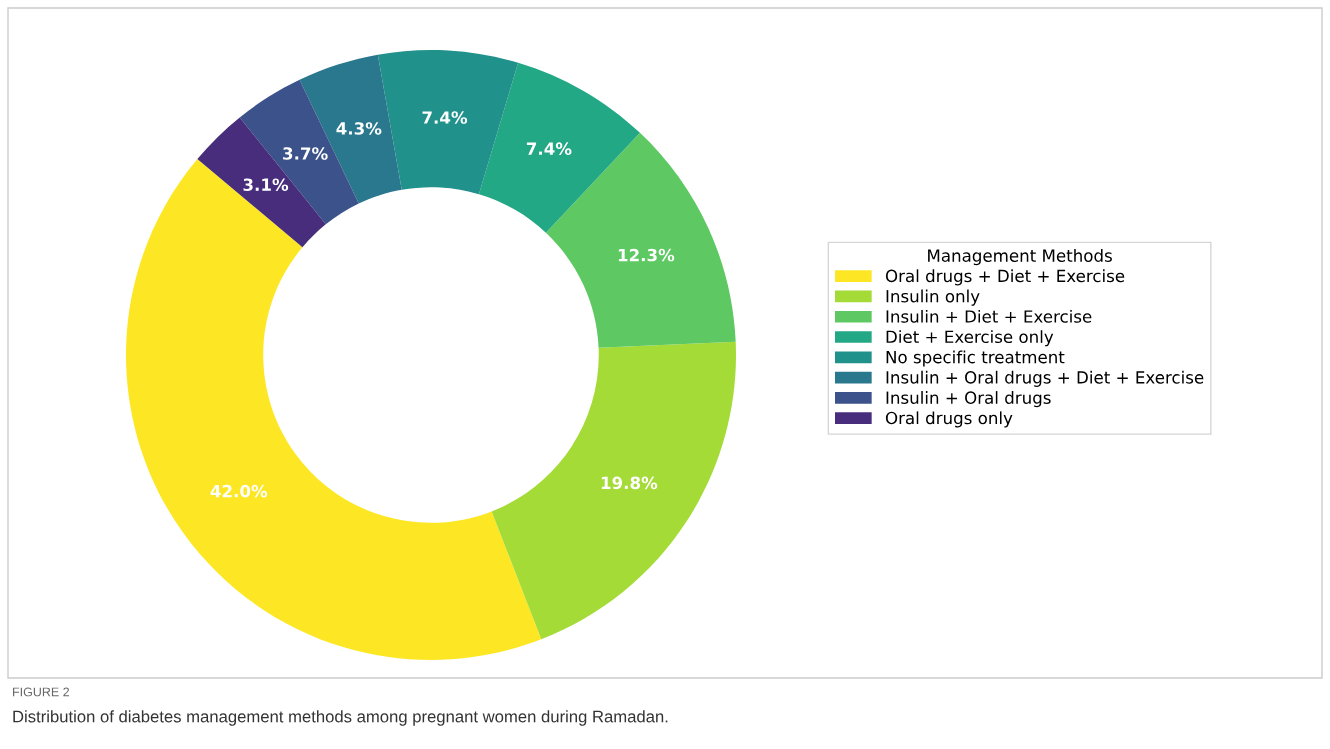 Image resolution: width=1330 pixels, height=749 pixels. I want to click on legend-label: No specific treatment, so click(975, 358).